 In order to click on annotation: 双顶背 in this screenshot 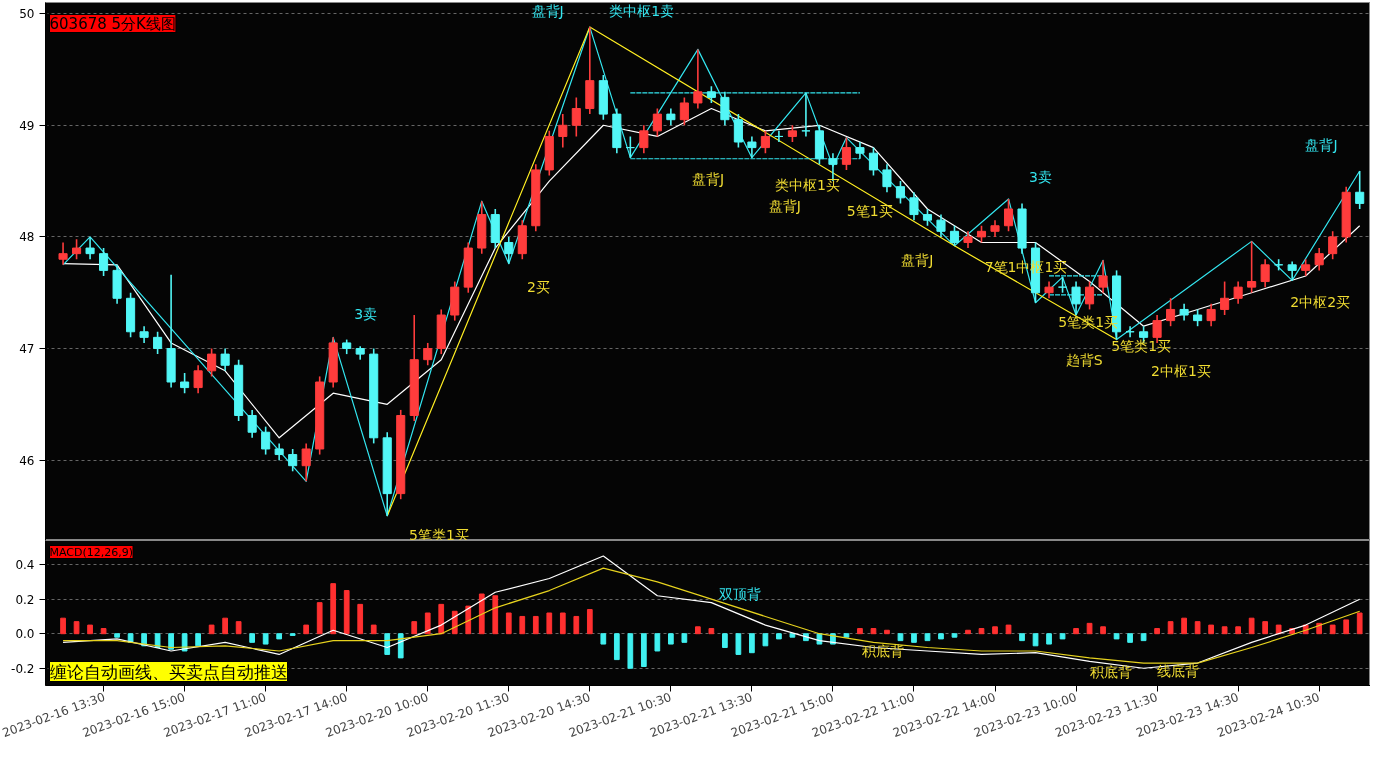, I will do `click(739, 593)`.